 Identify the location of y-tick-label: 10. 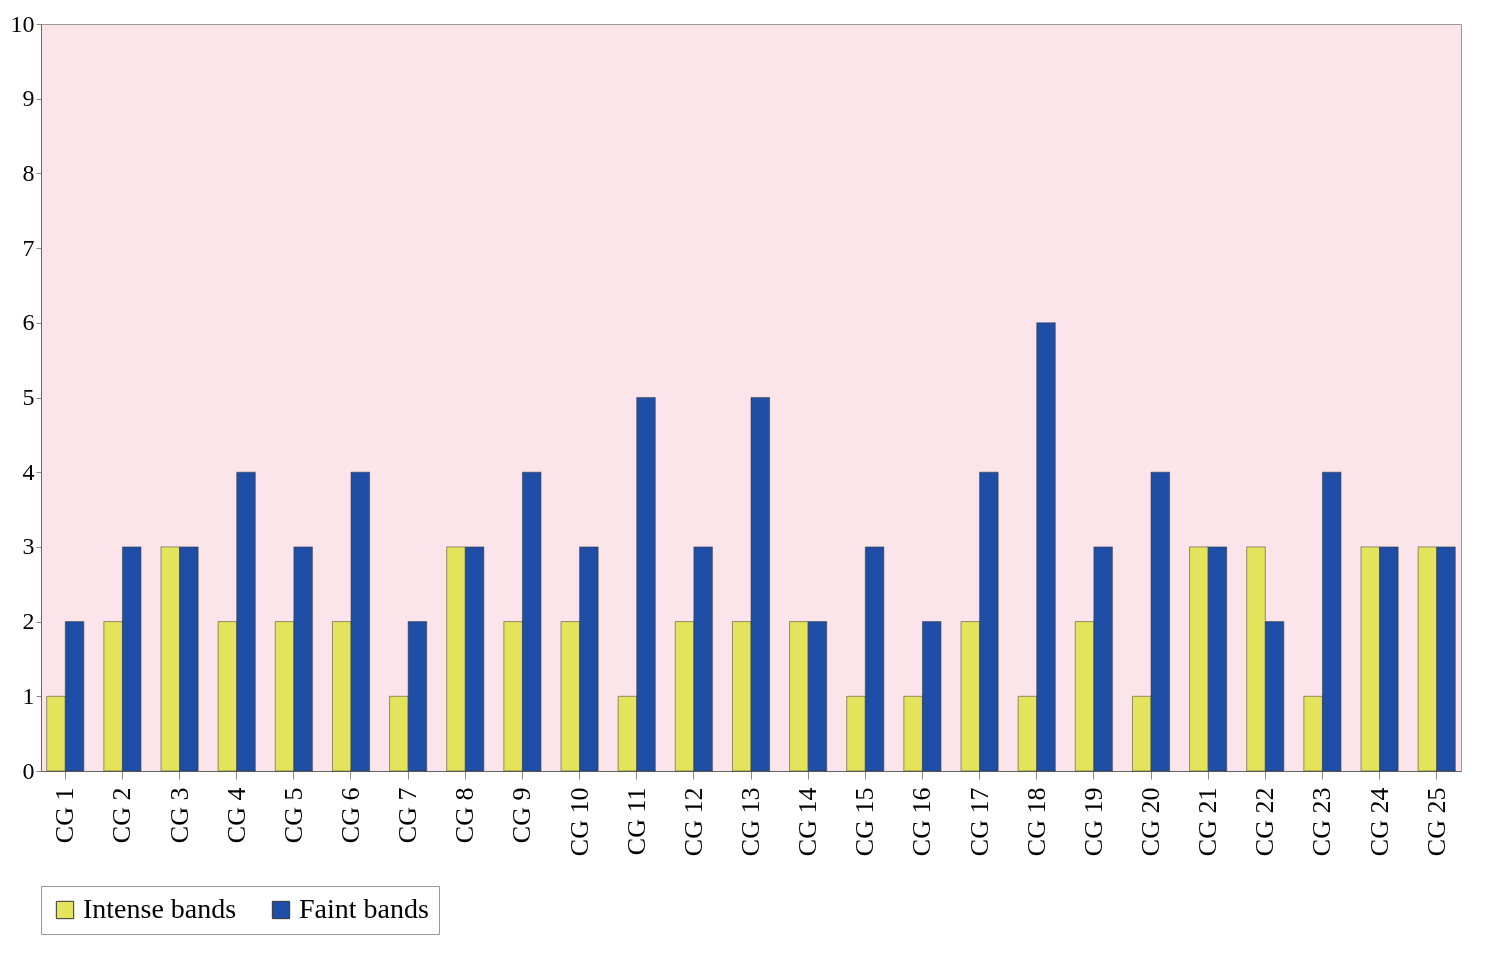
(22, 23).